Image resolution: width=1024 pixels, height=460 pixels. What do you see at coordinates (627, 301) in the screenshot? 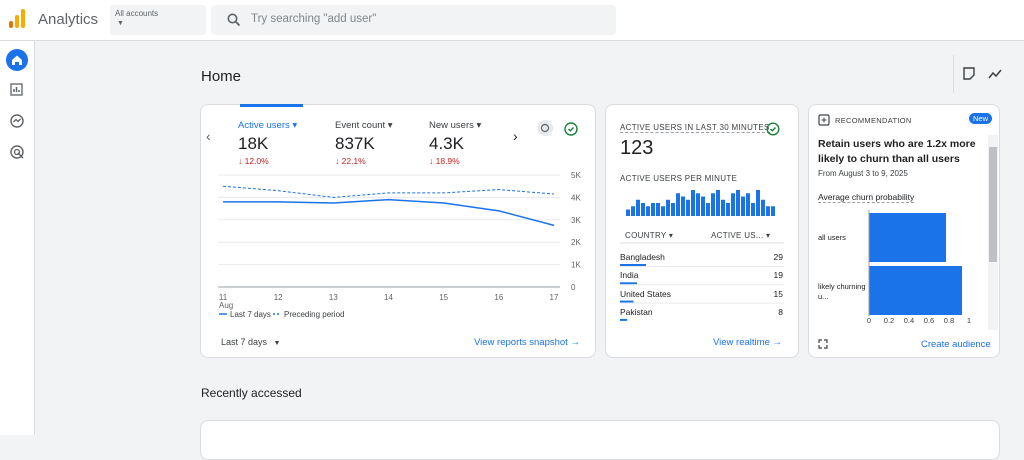
I see `country-bar` at bounding box center [627, 301].